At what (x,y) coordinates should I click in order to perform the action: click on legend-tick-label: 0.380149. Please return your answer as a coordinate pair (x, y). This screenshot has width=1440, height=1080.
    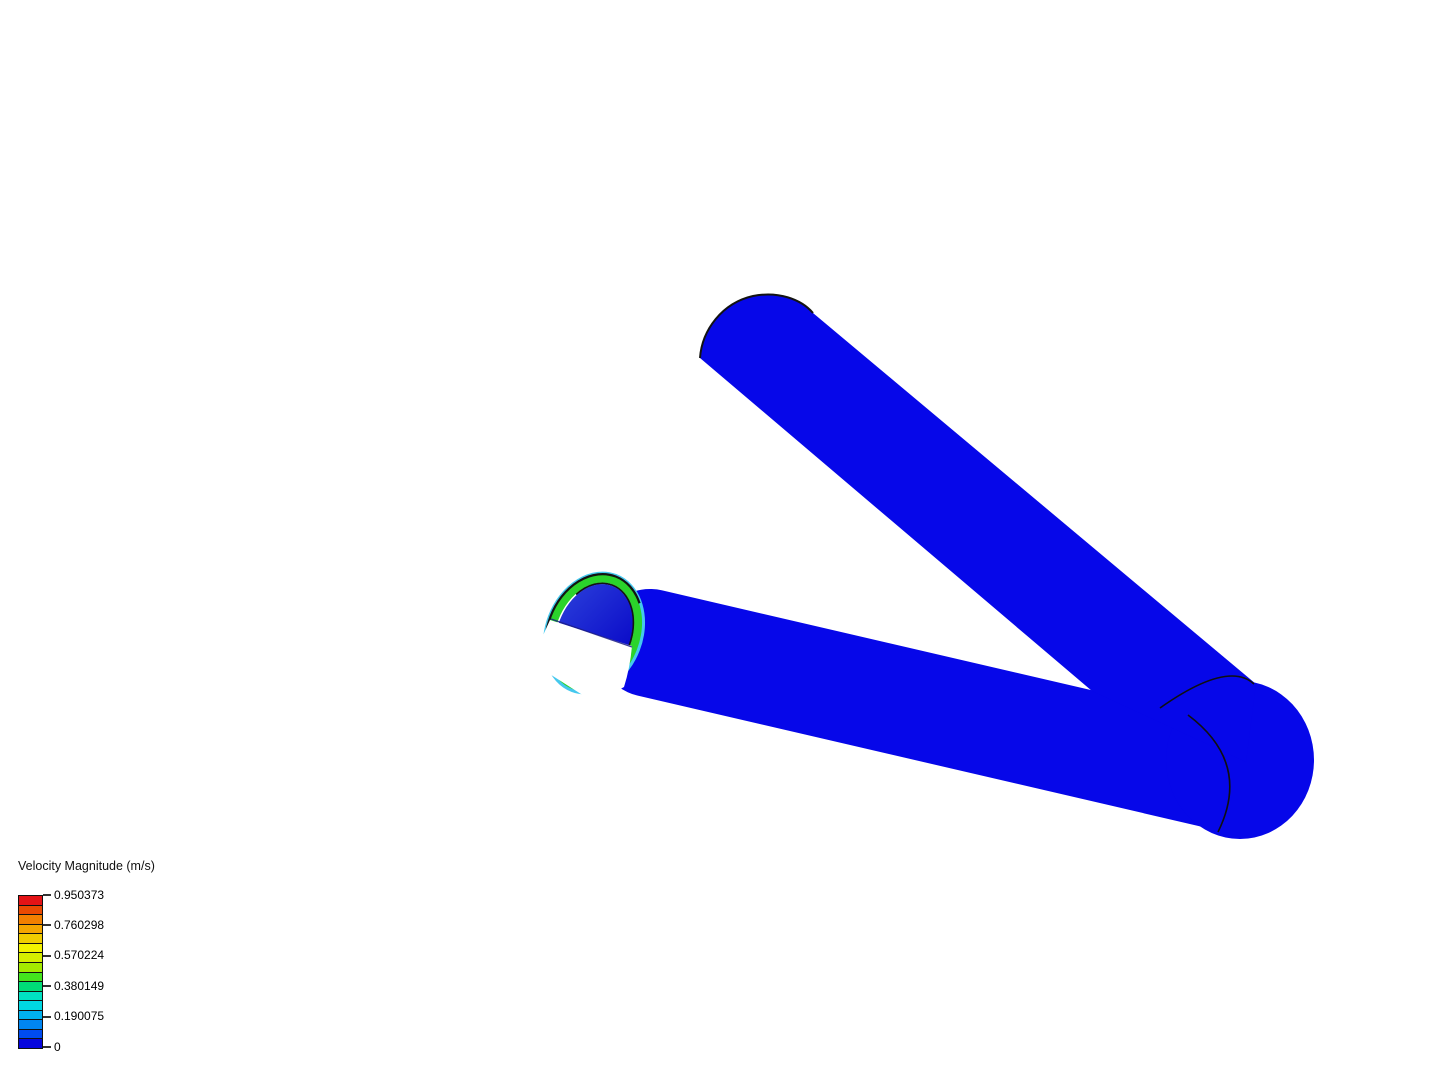
    Looking at the image, I should click on (79, 985).